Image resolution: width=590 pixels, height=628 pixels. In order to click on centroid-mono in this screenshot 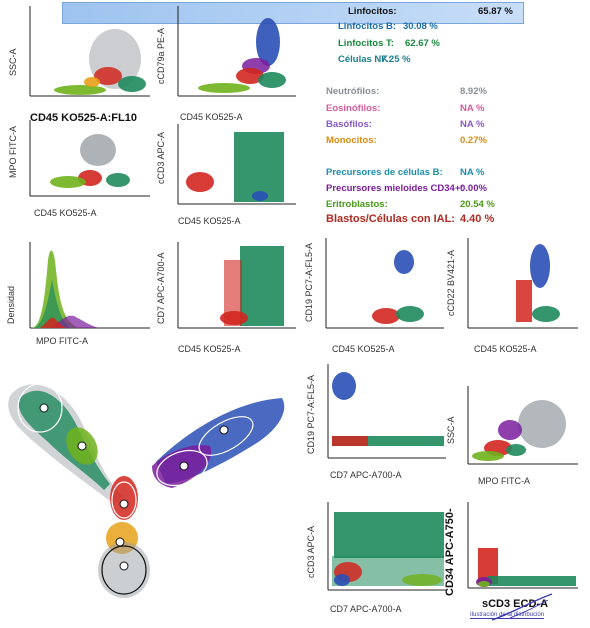, I will do `click(120, 542)`.